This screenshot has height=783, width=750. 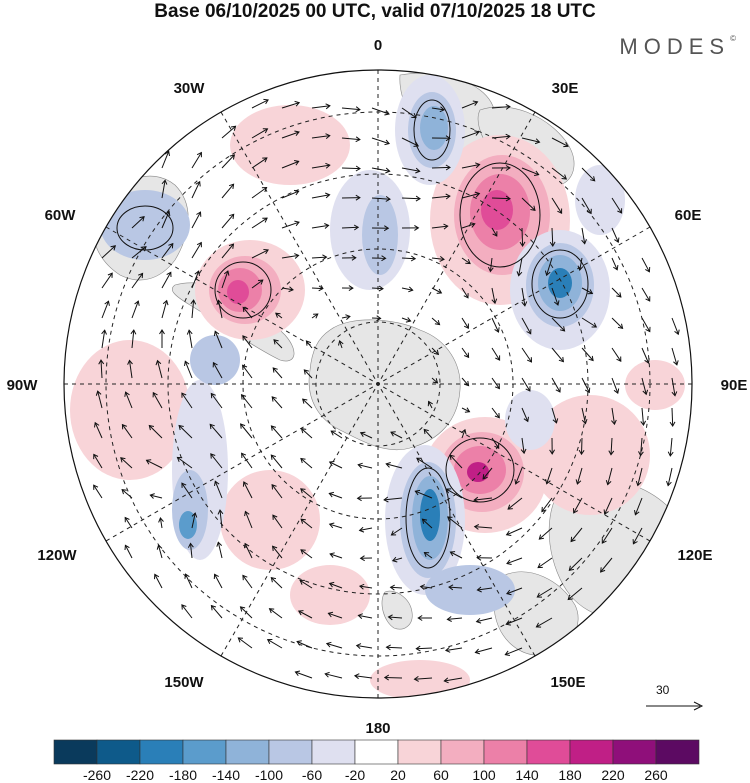 I want to click on lon-label-150w: 150W, so click(x=184, y=682).